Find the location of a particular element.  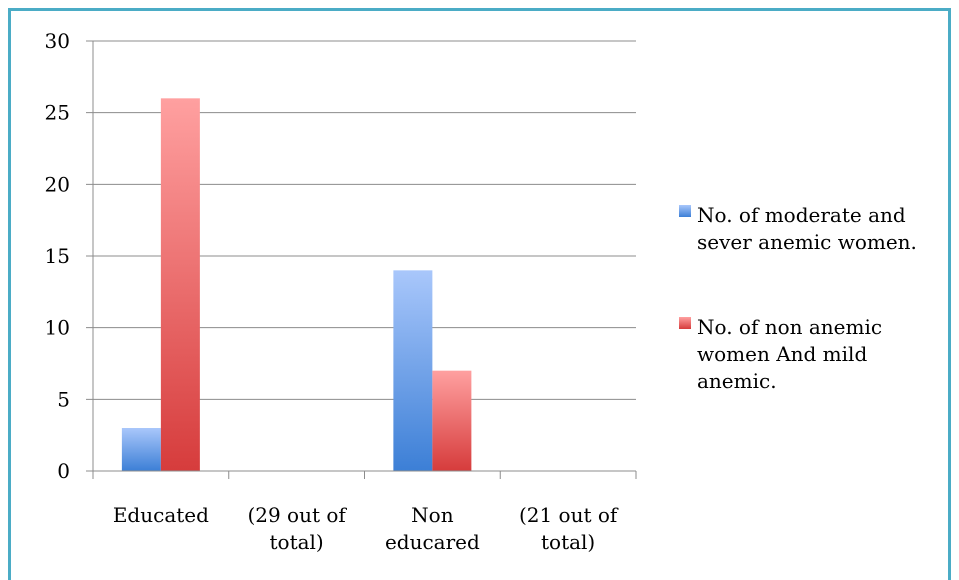

legend-label: anemic. is located at coordinates (737, 381).